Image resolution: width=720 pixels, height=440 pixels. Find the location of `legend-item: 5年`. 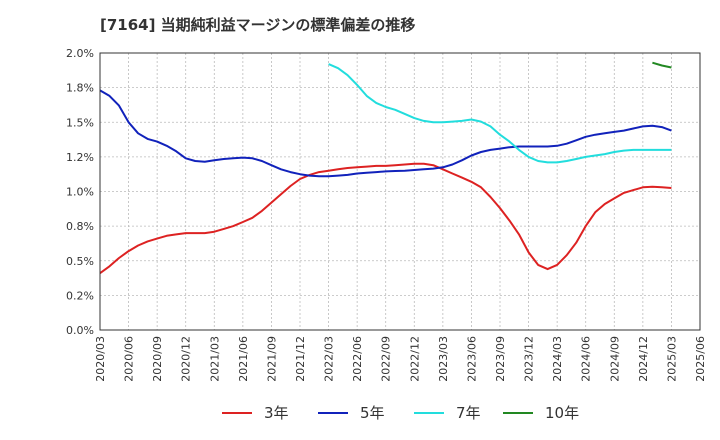

legend-item: 5年 is located at coordinates (351, 412).